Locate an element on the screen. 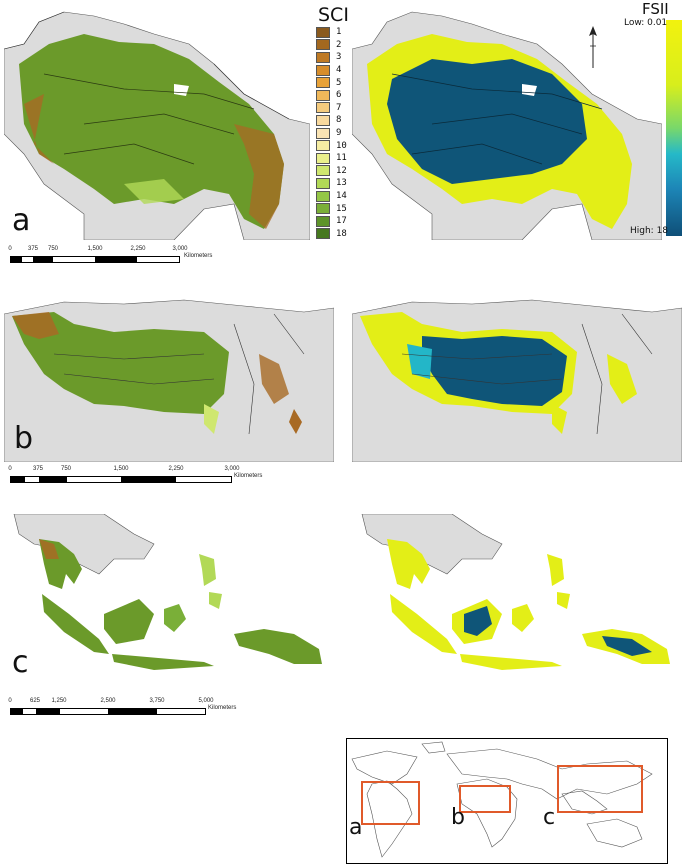 This screenshot has height=864, width=685. scalebar-a-ticks: 0 375 750 1,500 2,250 3,000 is located at coordinates (97, 250).